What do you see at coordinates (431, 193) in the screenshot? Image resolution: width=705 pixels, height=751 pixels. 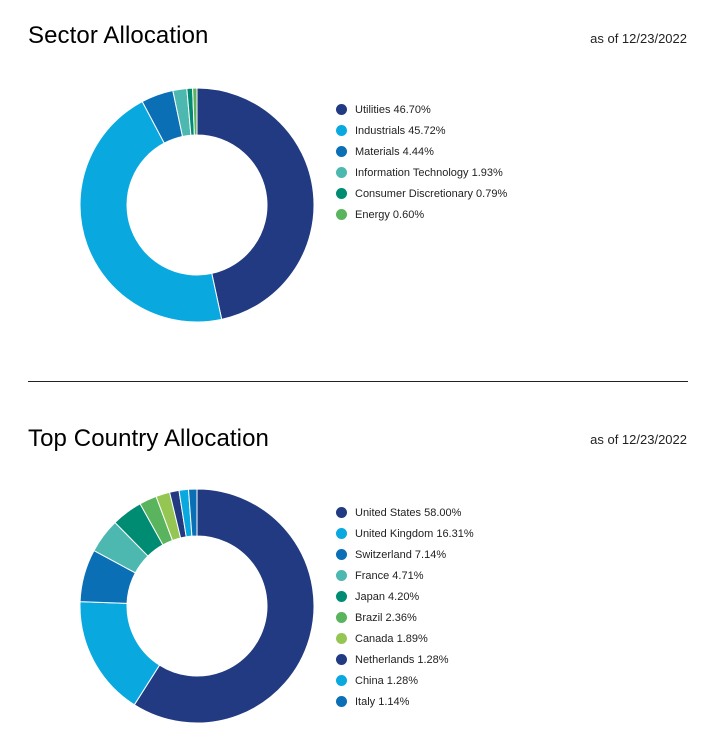 I see `legend-label: Consumer Discretionary 0.79%` at bounding box center [431, 193].